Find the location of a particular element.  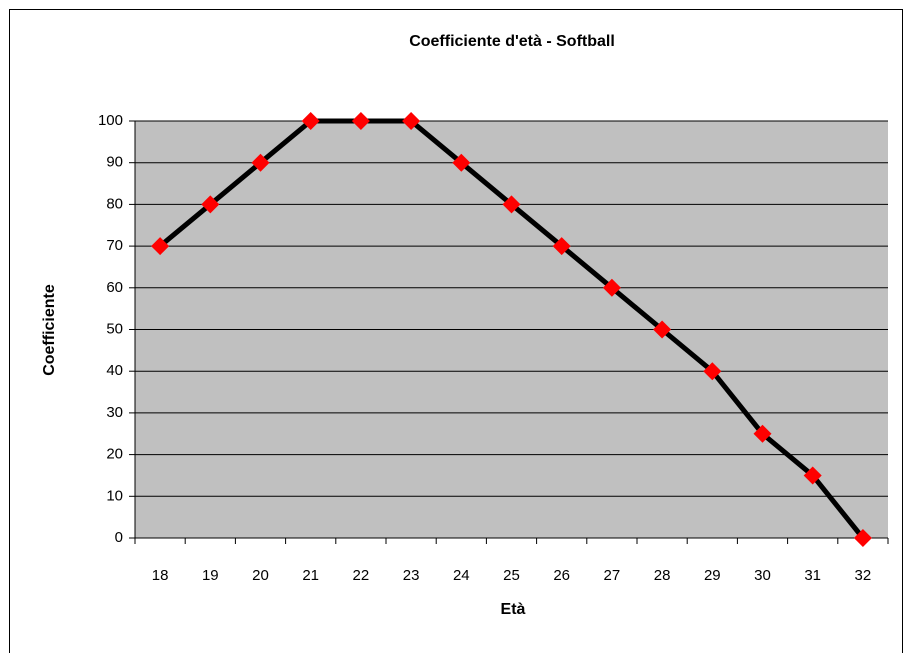

x-tick-label: 31 is located at coordinates (812, 575).